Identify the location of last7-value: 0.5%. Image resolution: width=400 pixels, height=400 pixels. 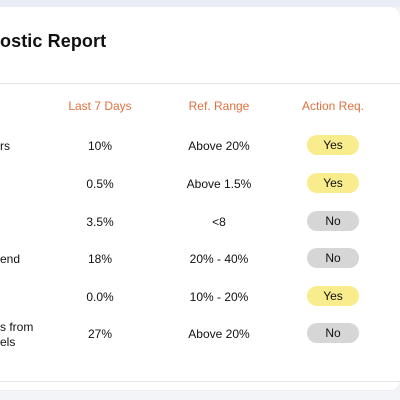
(100, 184).